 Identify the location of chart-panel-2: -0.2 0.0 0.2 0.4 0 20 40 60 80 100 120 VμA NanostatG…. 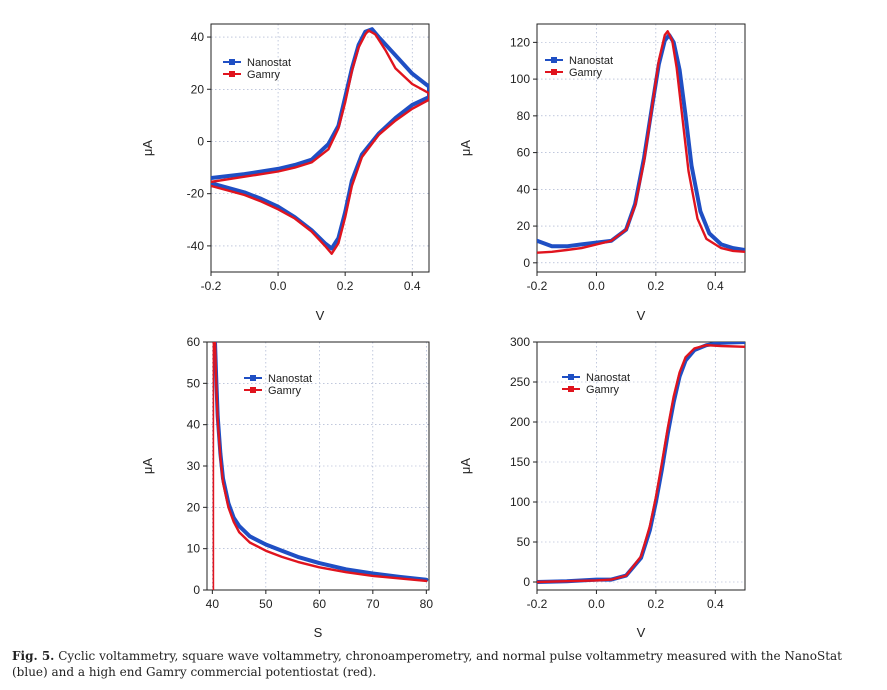
(602, 173).